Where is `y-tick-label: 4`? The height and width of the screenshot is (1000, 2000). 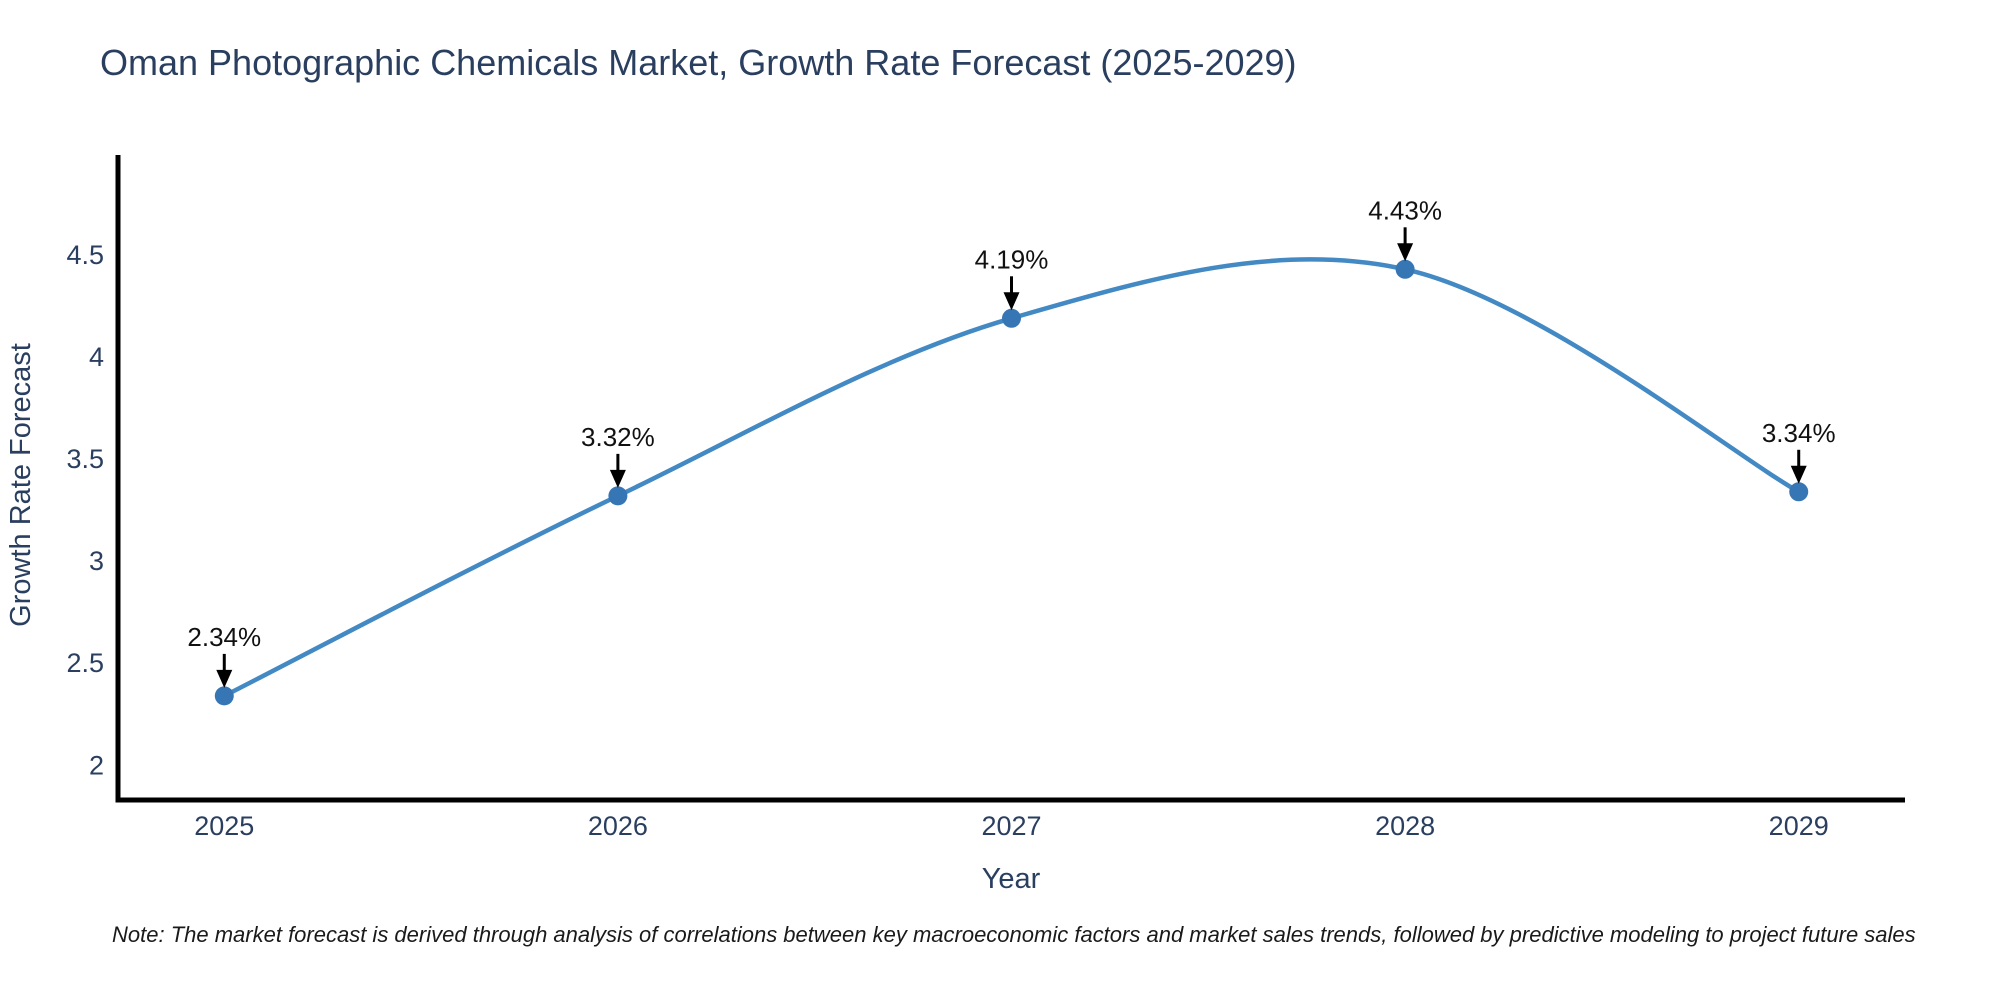 y-tick-label: 4 is located at coordinates (96, 357).